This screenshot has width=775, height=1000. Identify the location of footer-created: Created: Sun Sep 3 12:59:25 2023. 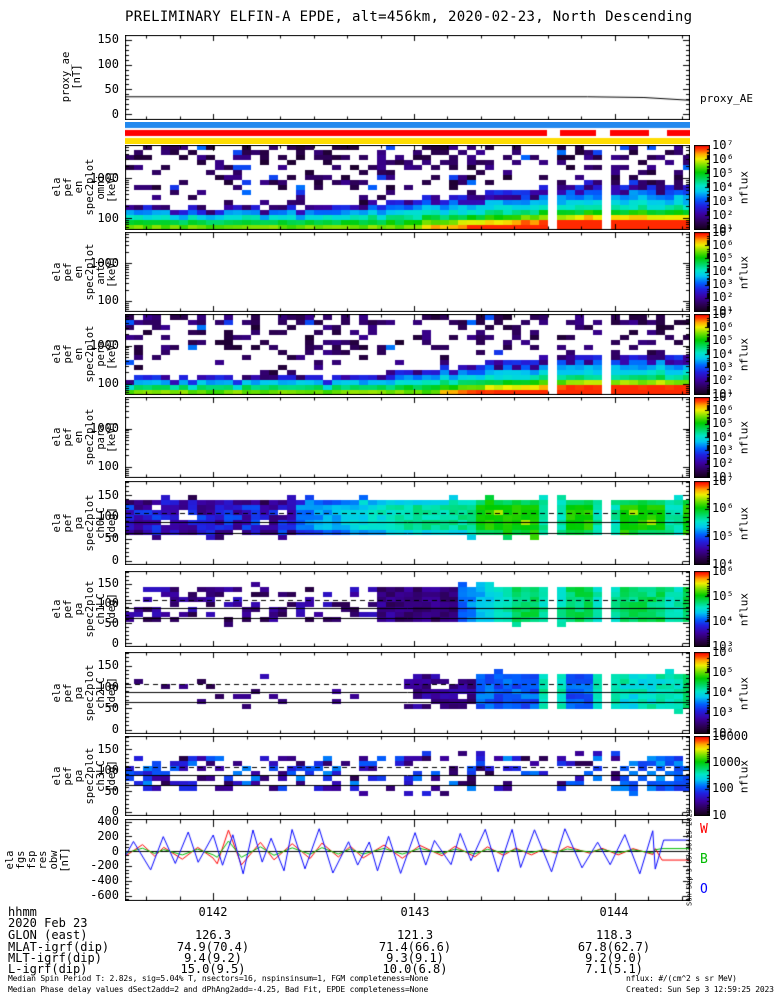
(700, 989).